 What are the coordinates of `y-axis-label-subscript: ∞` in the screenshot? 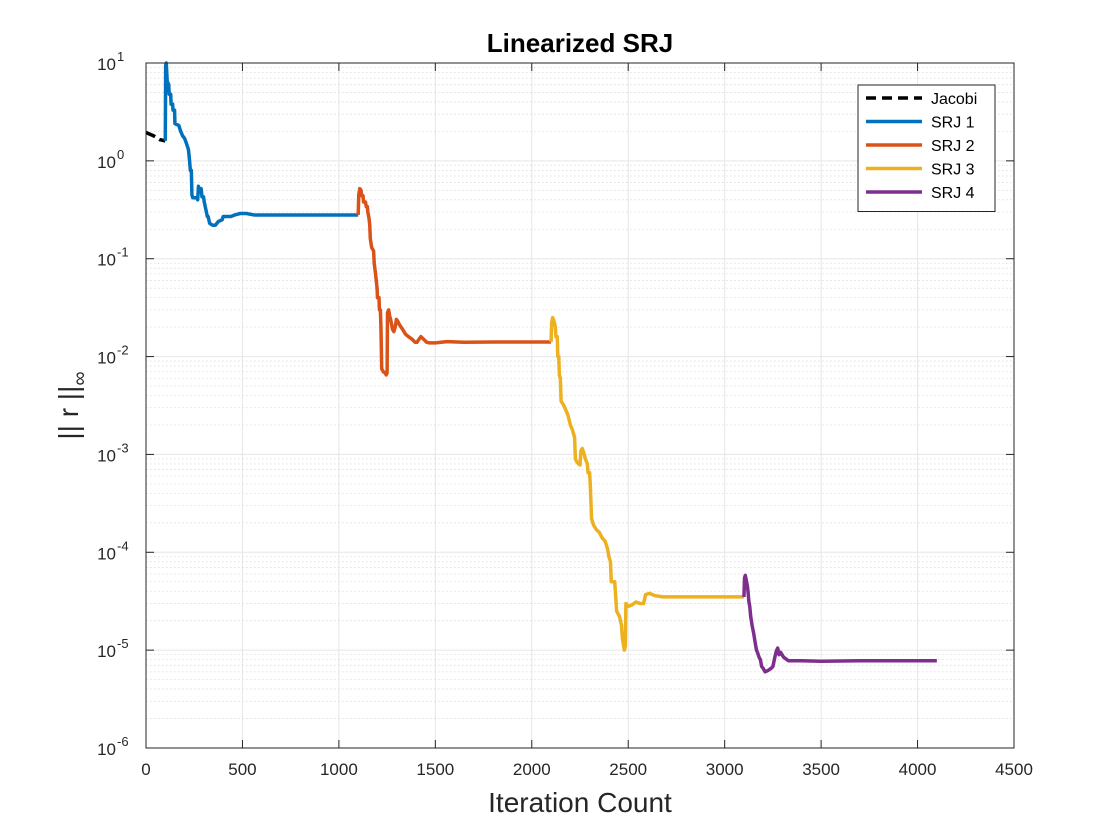 It's located at (80, 378).